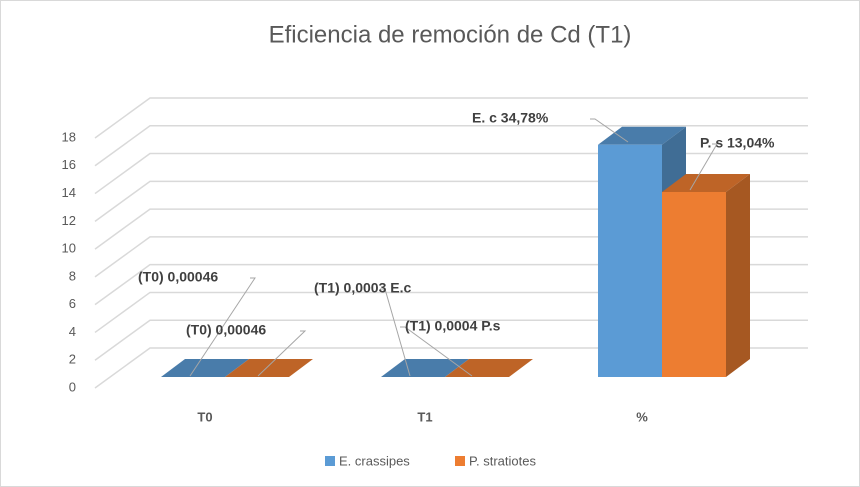 The height and width of the screenshot is (487, 860). What do you see at coordinates (72, 275) in the screenshot?
I see `y-tick-label: 8` at bounding box center [72, 275].